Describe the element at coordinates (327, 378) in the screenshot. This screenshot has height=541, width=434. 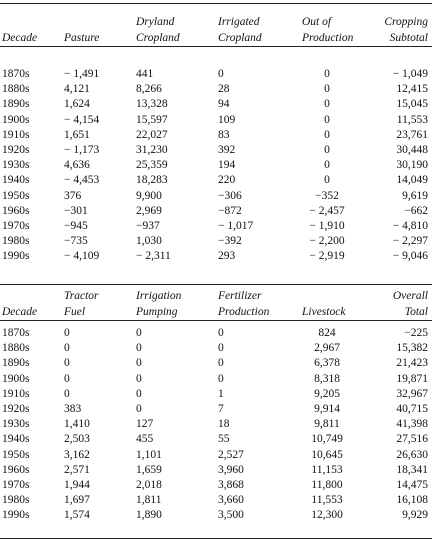
I see `energy-value-cell: 8,318` at that location.